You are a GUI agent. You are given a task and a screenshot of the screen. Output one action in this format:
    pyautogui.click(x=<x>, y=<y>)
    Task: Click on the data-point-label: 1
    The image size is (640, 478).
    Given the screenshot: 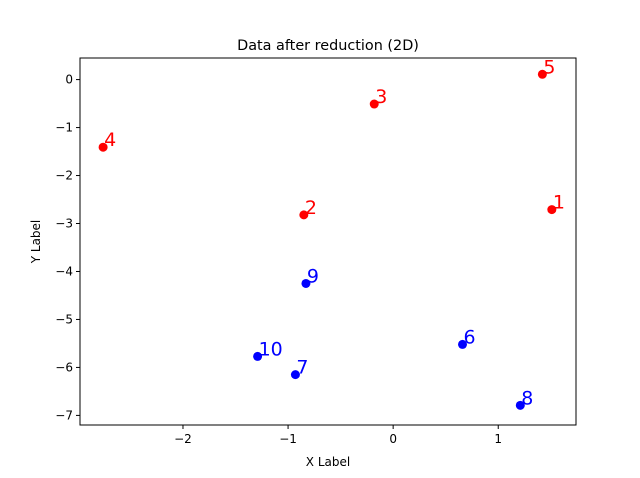 What is the action you would take?
    pyautogui.click(x=559, y=203)
    